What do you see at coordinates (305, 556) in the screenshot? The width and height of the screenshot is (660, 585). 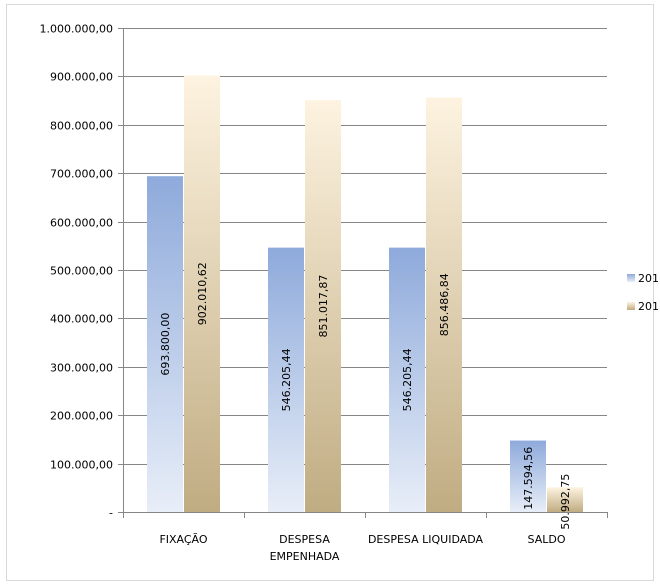 I see `category-label: EMPENHADA` at bounding box center [305, 556].